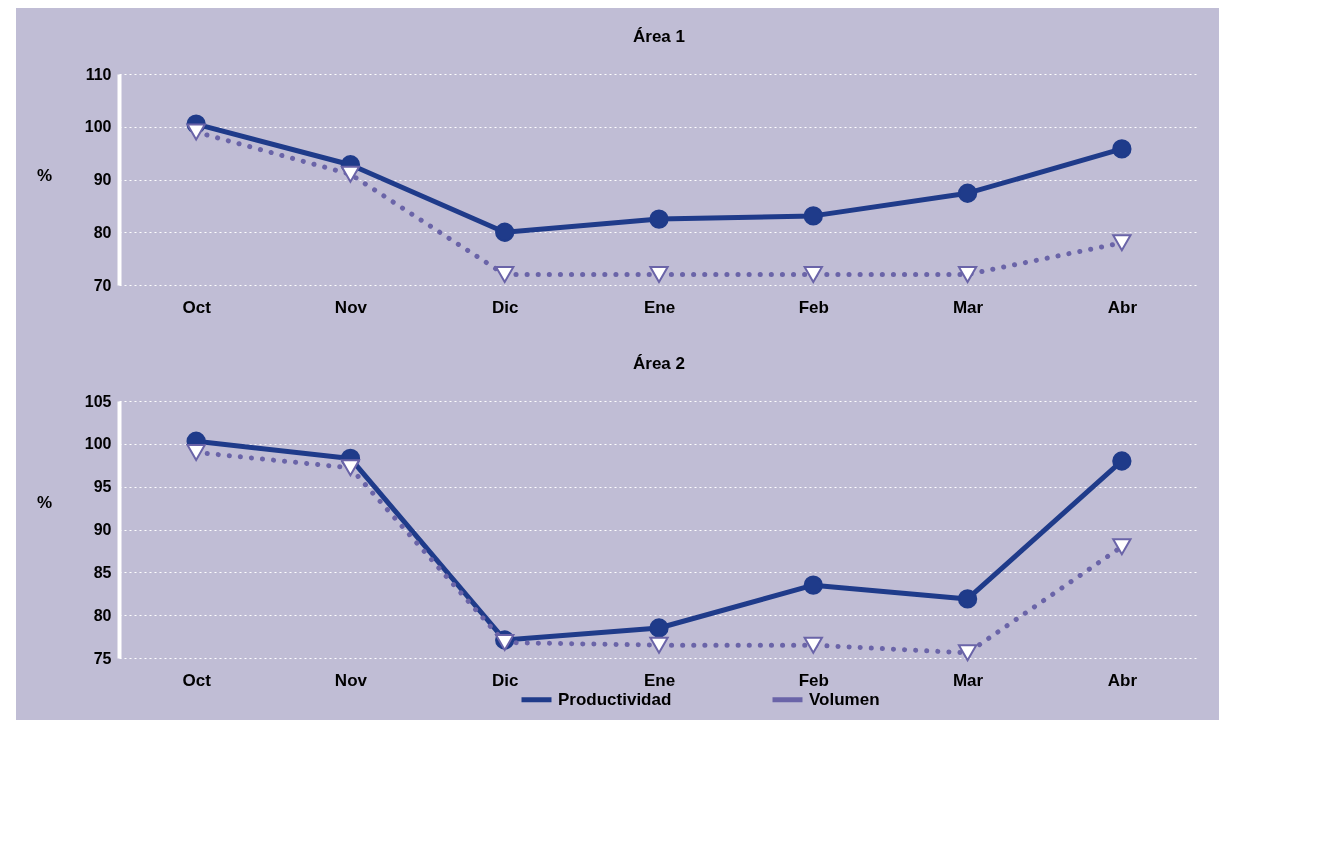  I want to click on legend-label: Volumen, so click(844, 699).